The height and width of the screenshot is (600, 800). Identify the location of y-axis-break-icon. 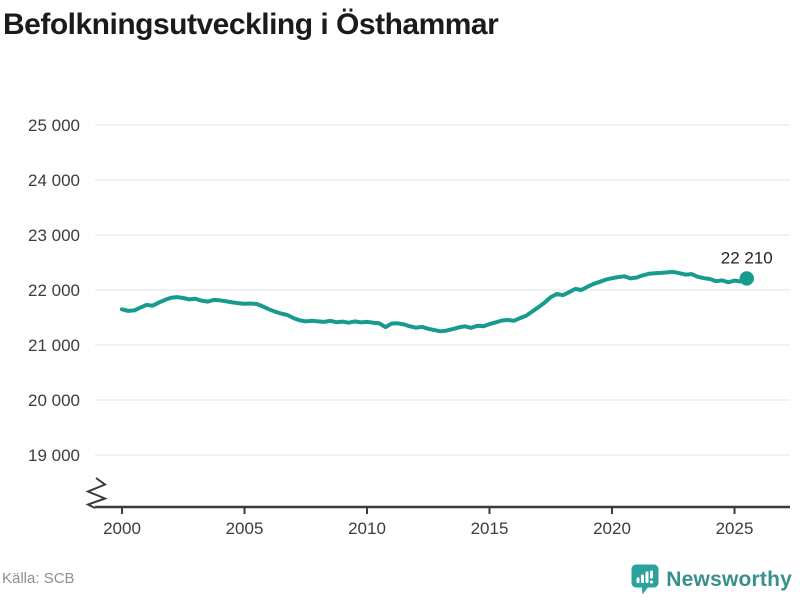
(96, 493).